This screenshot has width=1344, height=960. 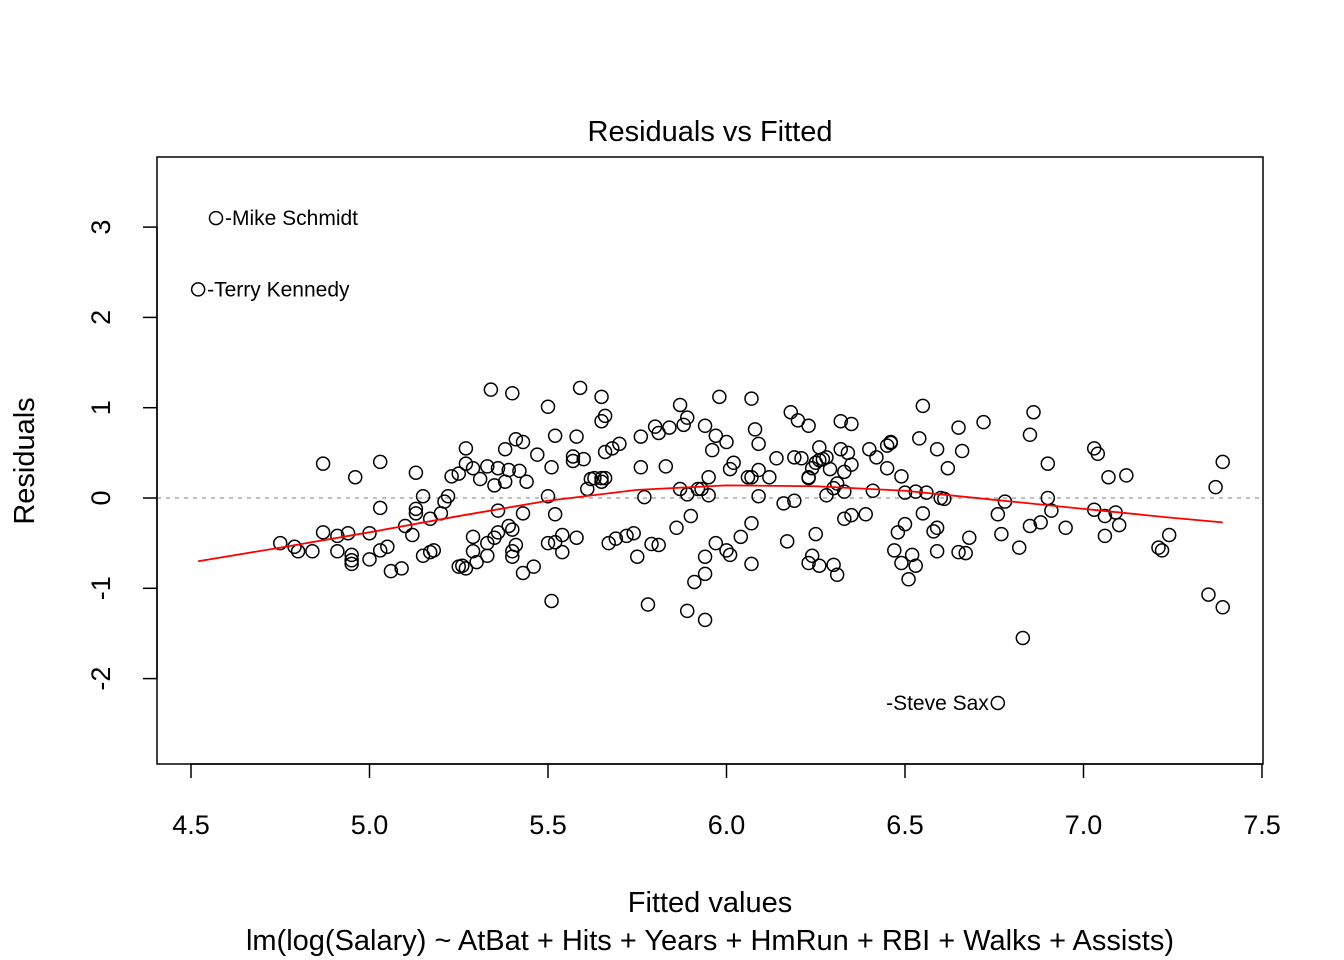 What do you see at coordinates (101, 227) in the screenshot?
I see `y-tick-label: 3` at bounding box center [101, 227].